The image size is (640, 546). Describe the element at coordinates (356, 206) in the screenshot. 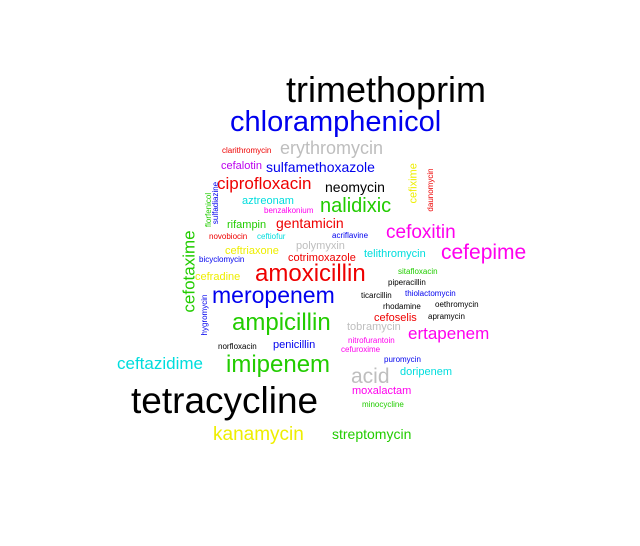

I see `word-nalidixic: nalidixic` at that location.